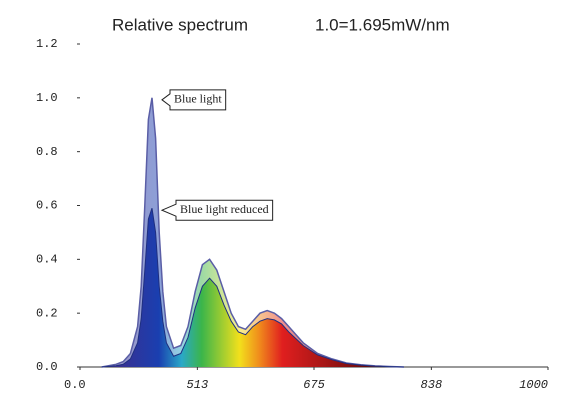 This screenshot has width=563, height=396. Describe the element at coordinates (47, 206) in the screenshot. I see `y-tick-label: 0.6` at that location.